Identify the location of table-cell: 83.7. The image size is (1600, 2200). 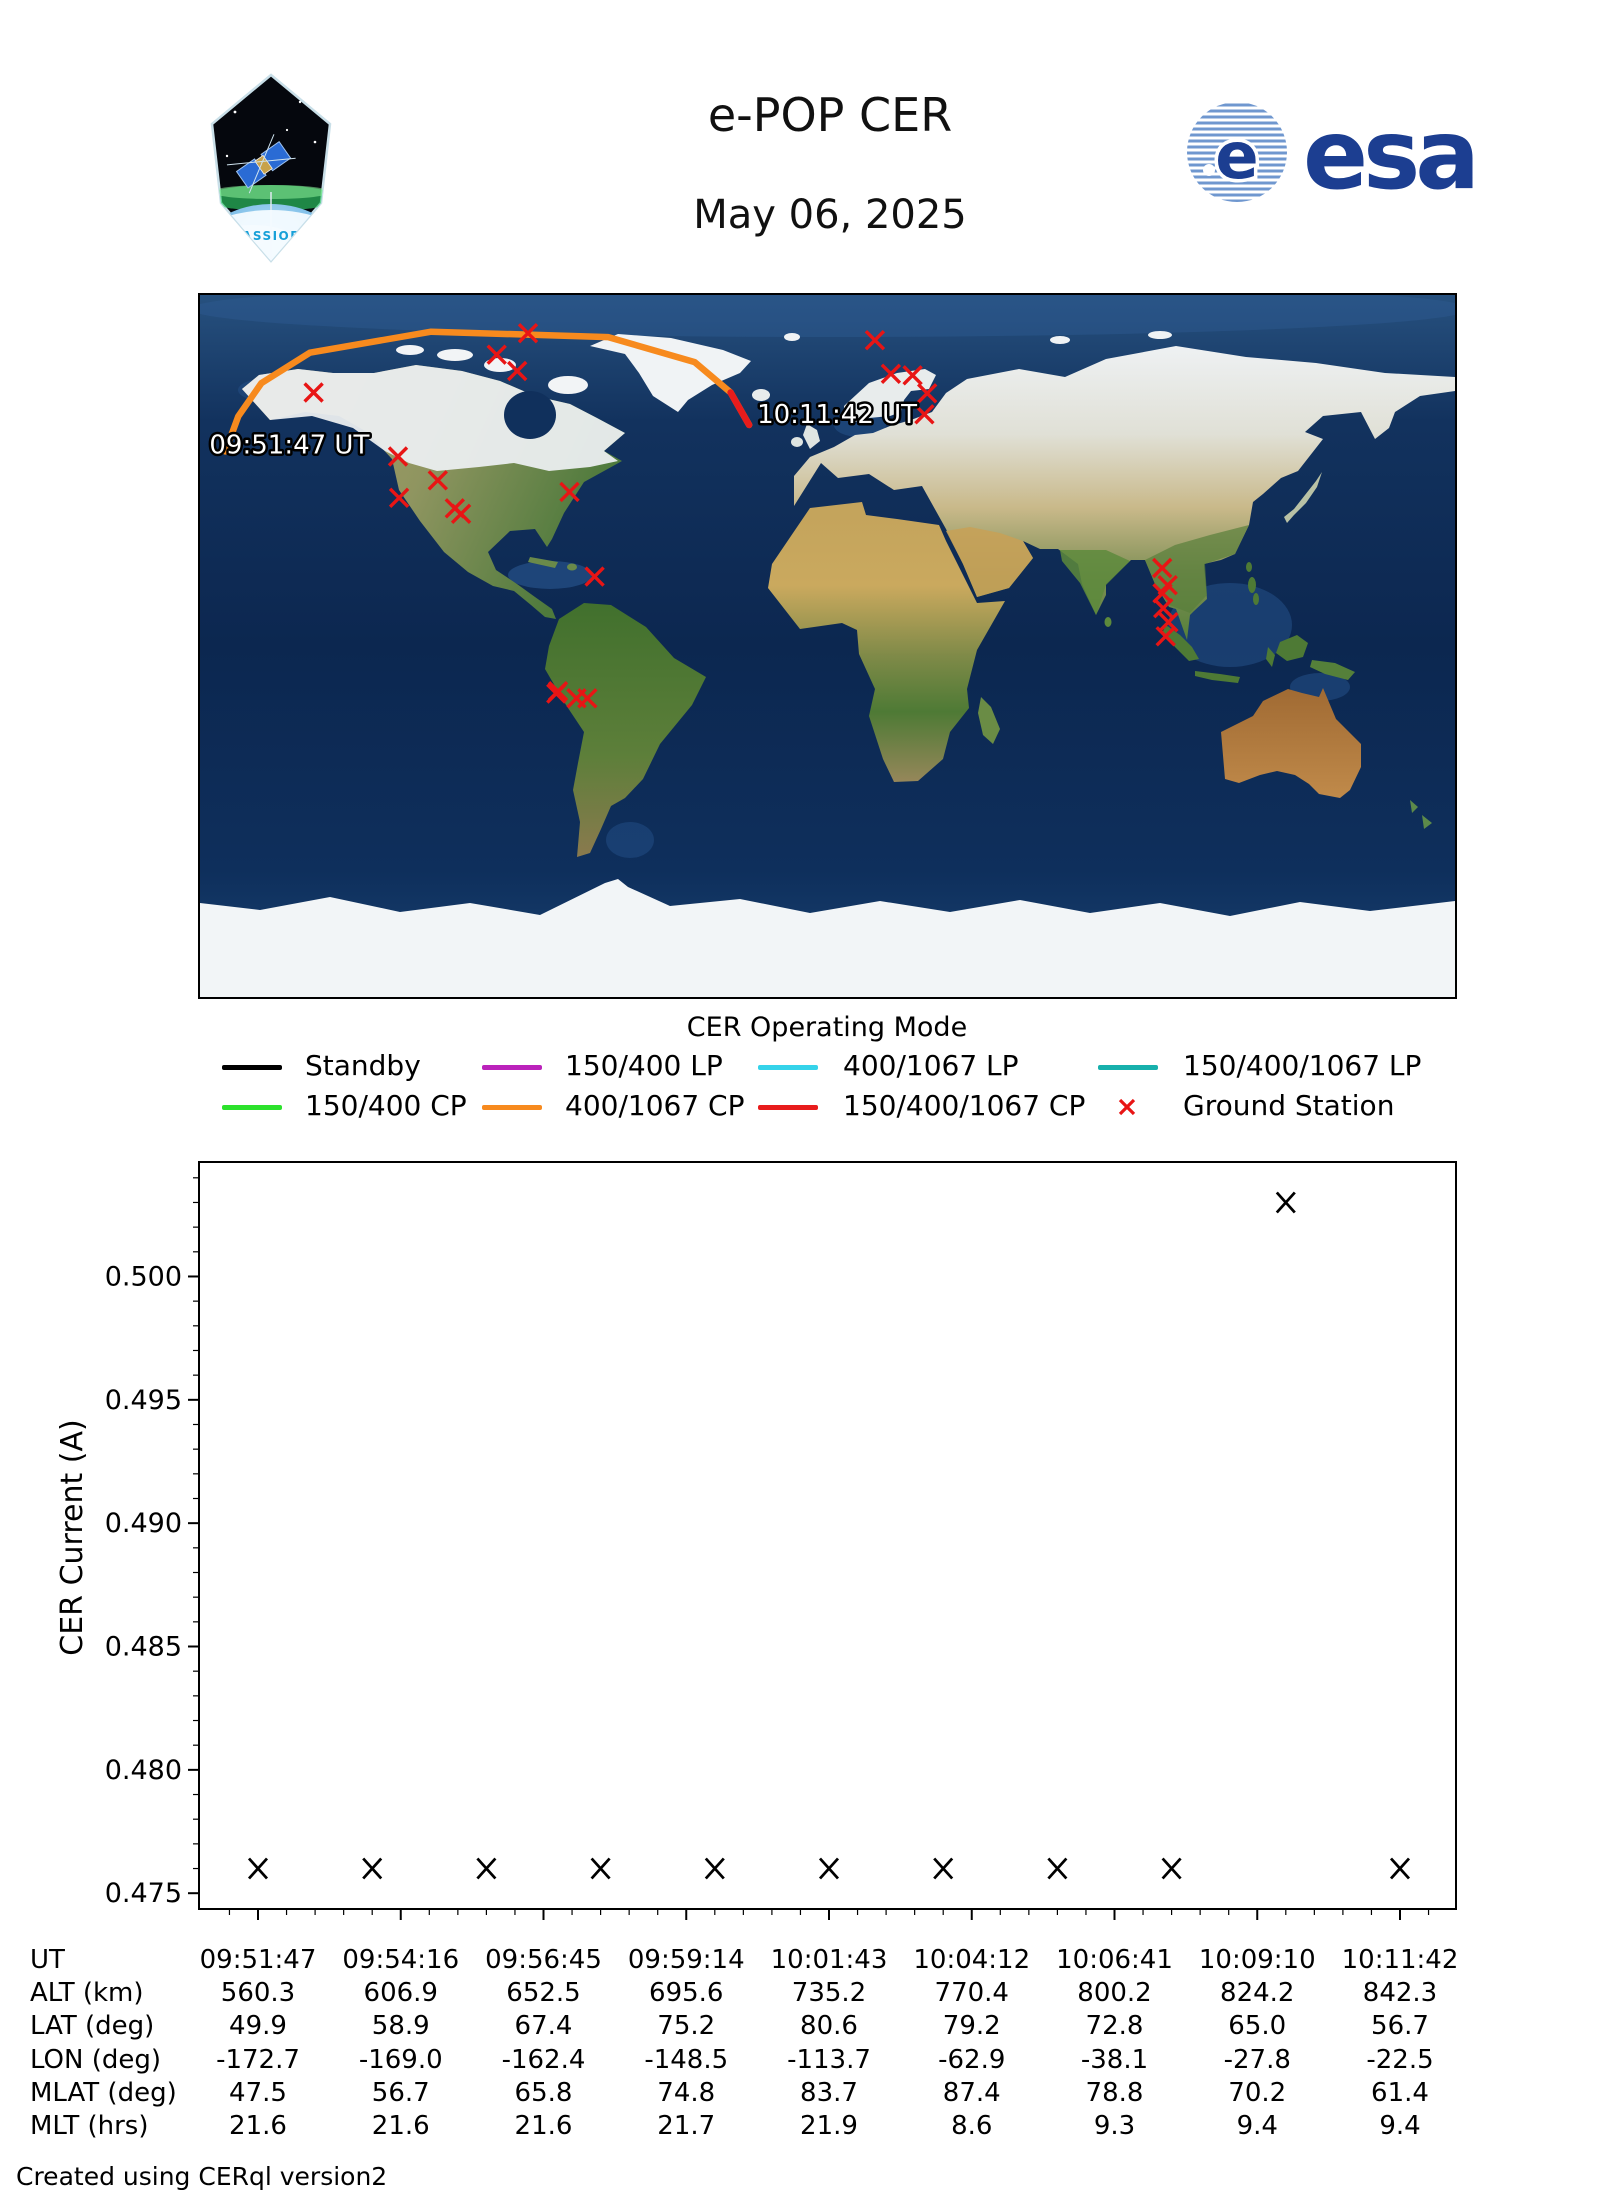
(829, 2092).